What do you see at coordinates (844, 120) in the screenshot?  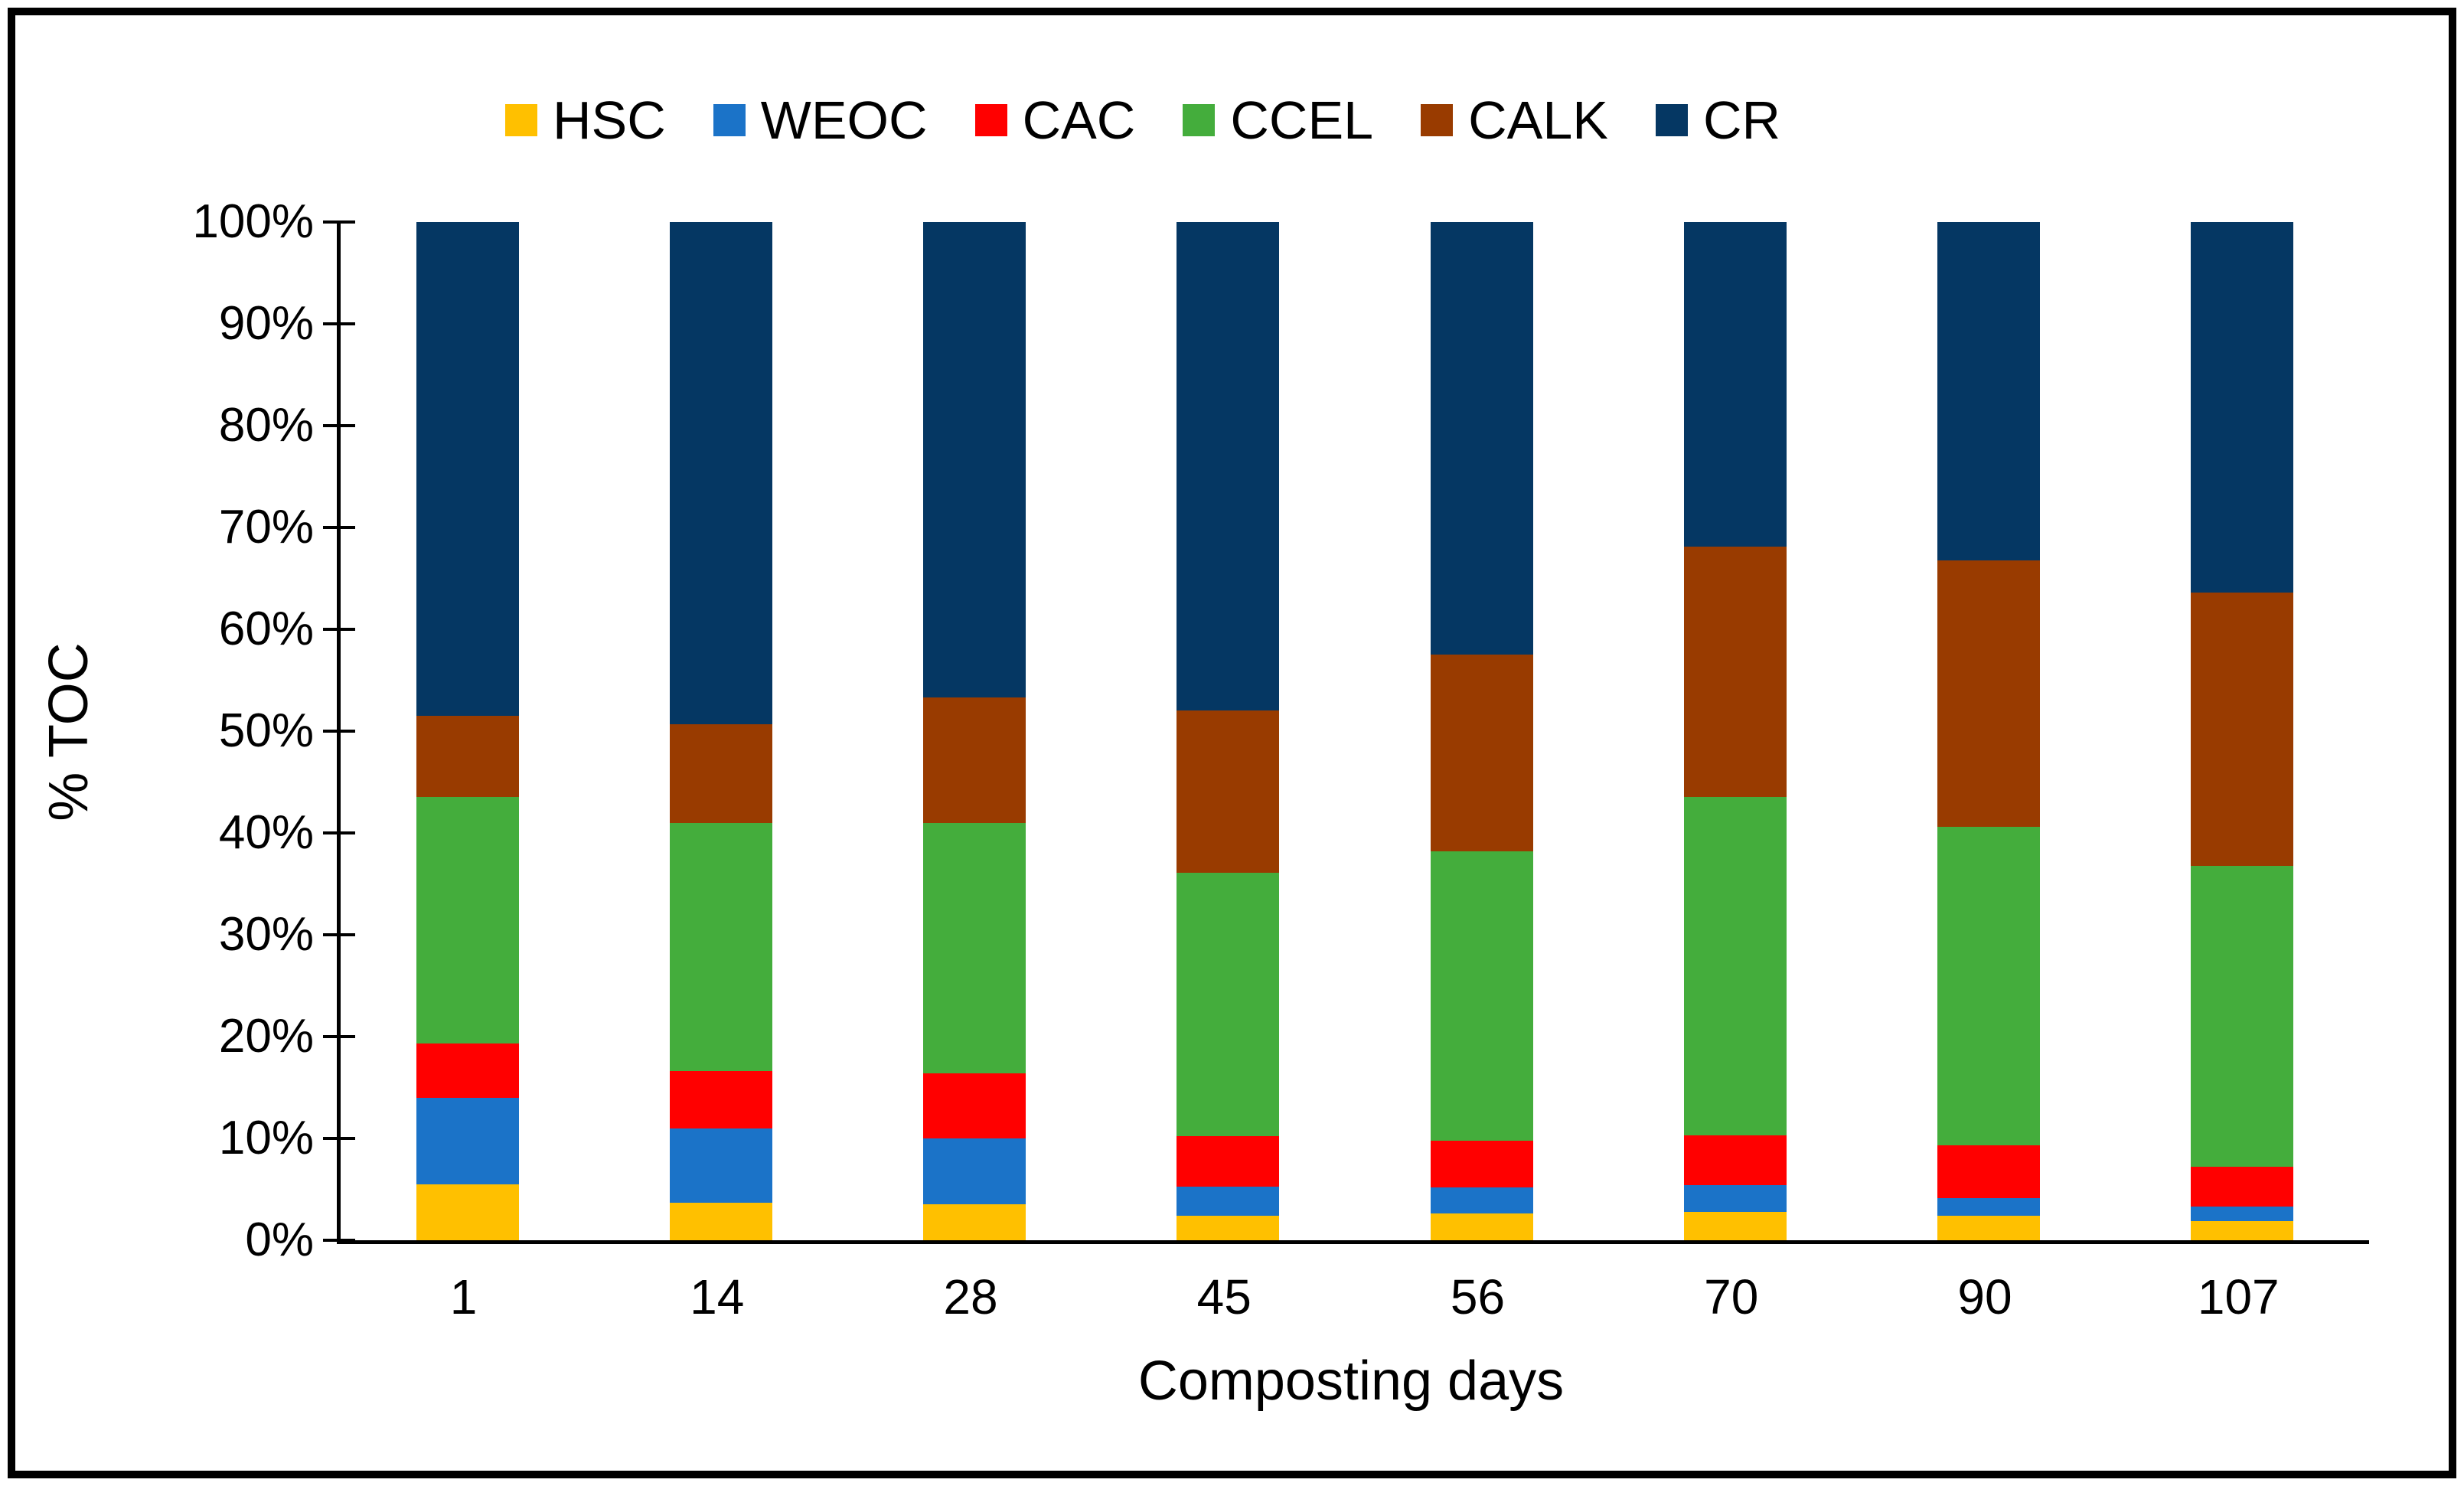 I see `legend-label: WEOC` at bounding box center [844, 120].